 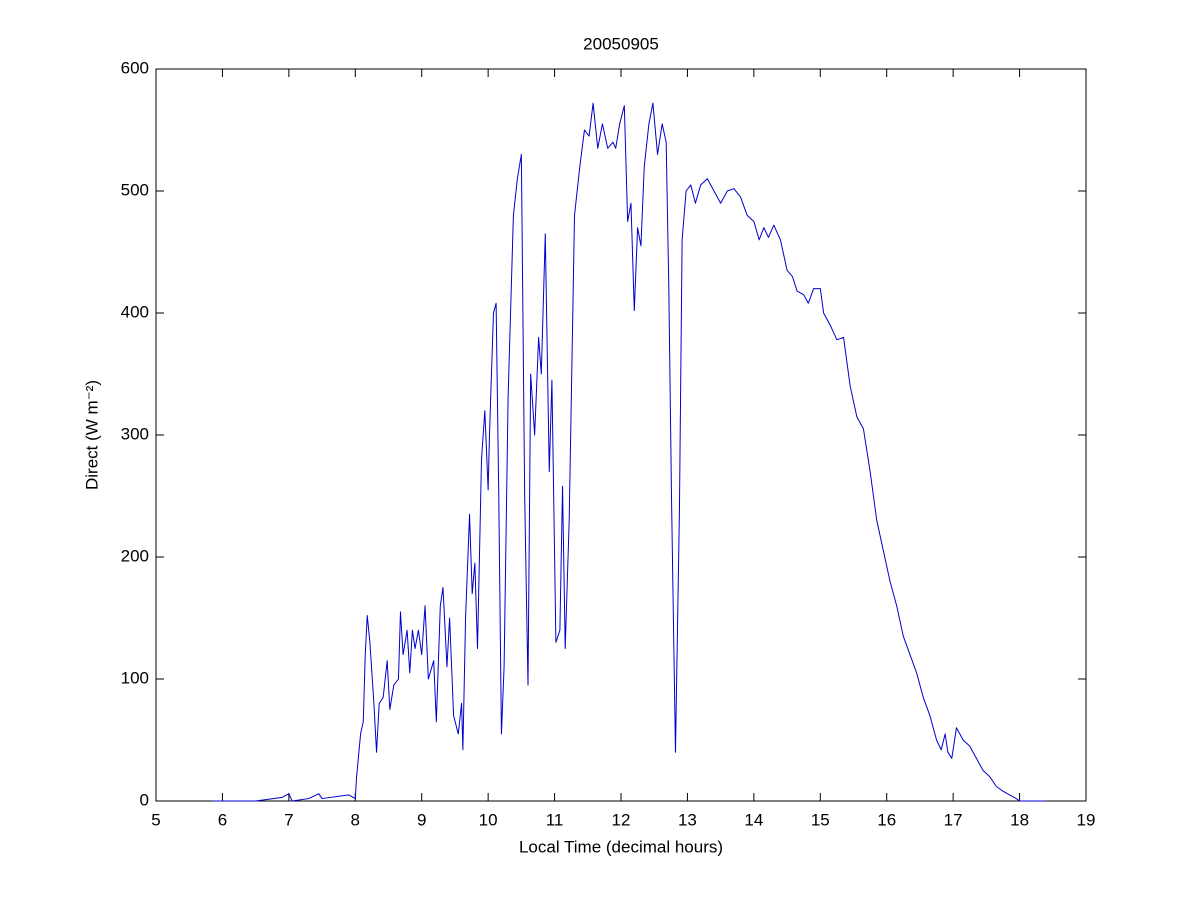 I want to click on x-tick-label: 15, so click(x=820, y=819).